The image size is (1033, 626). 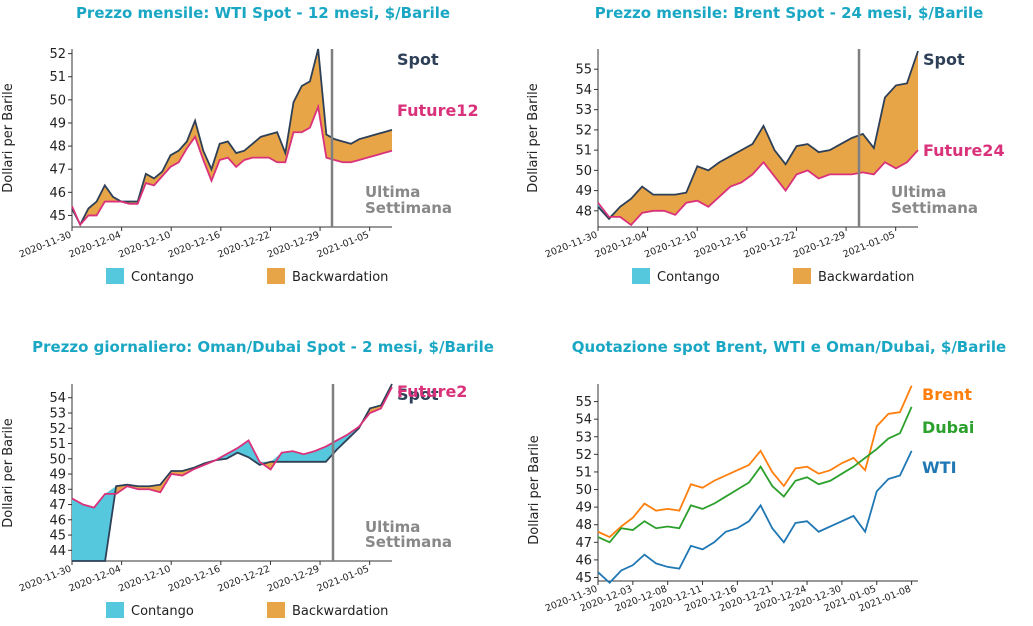 What do you see at coordinates (948, 427) in the screenshot?
I see `series-label-dubai: Dubai` at bounding box center [948, 427].